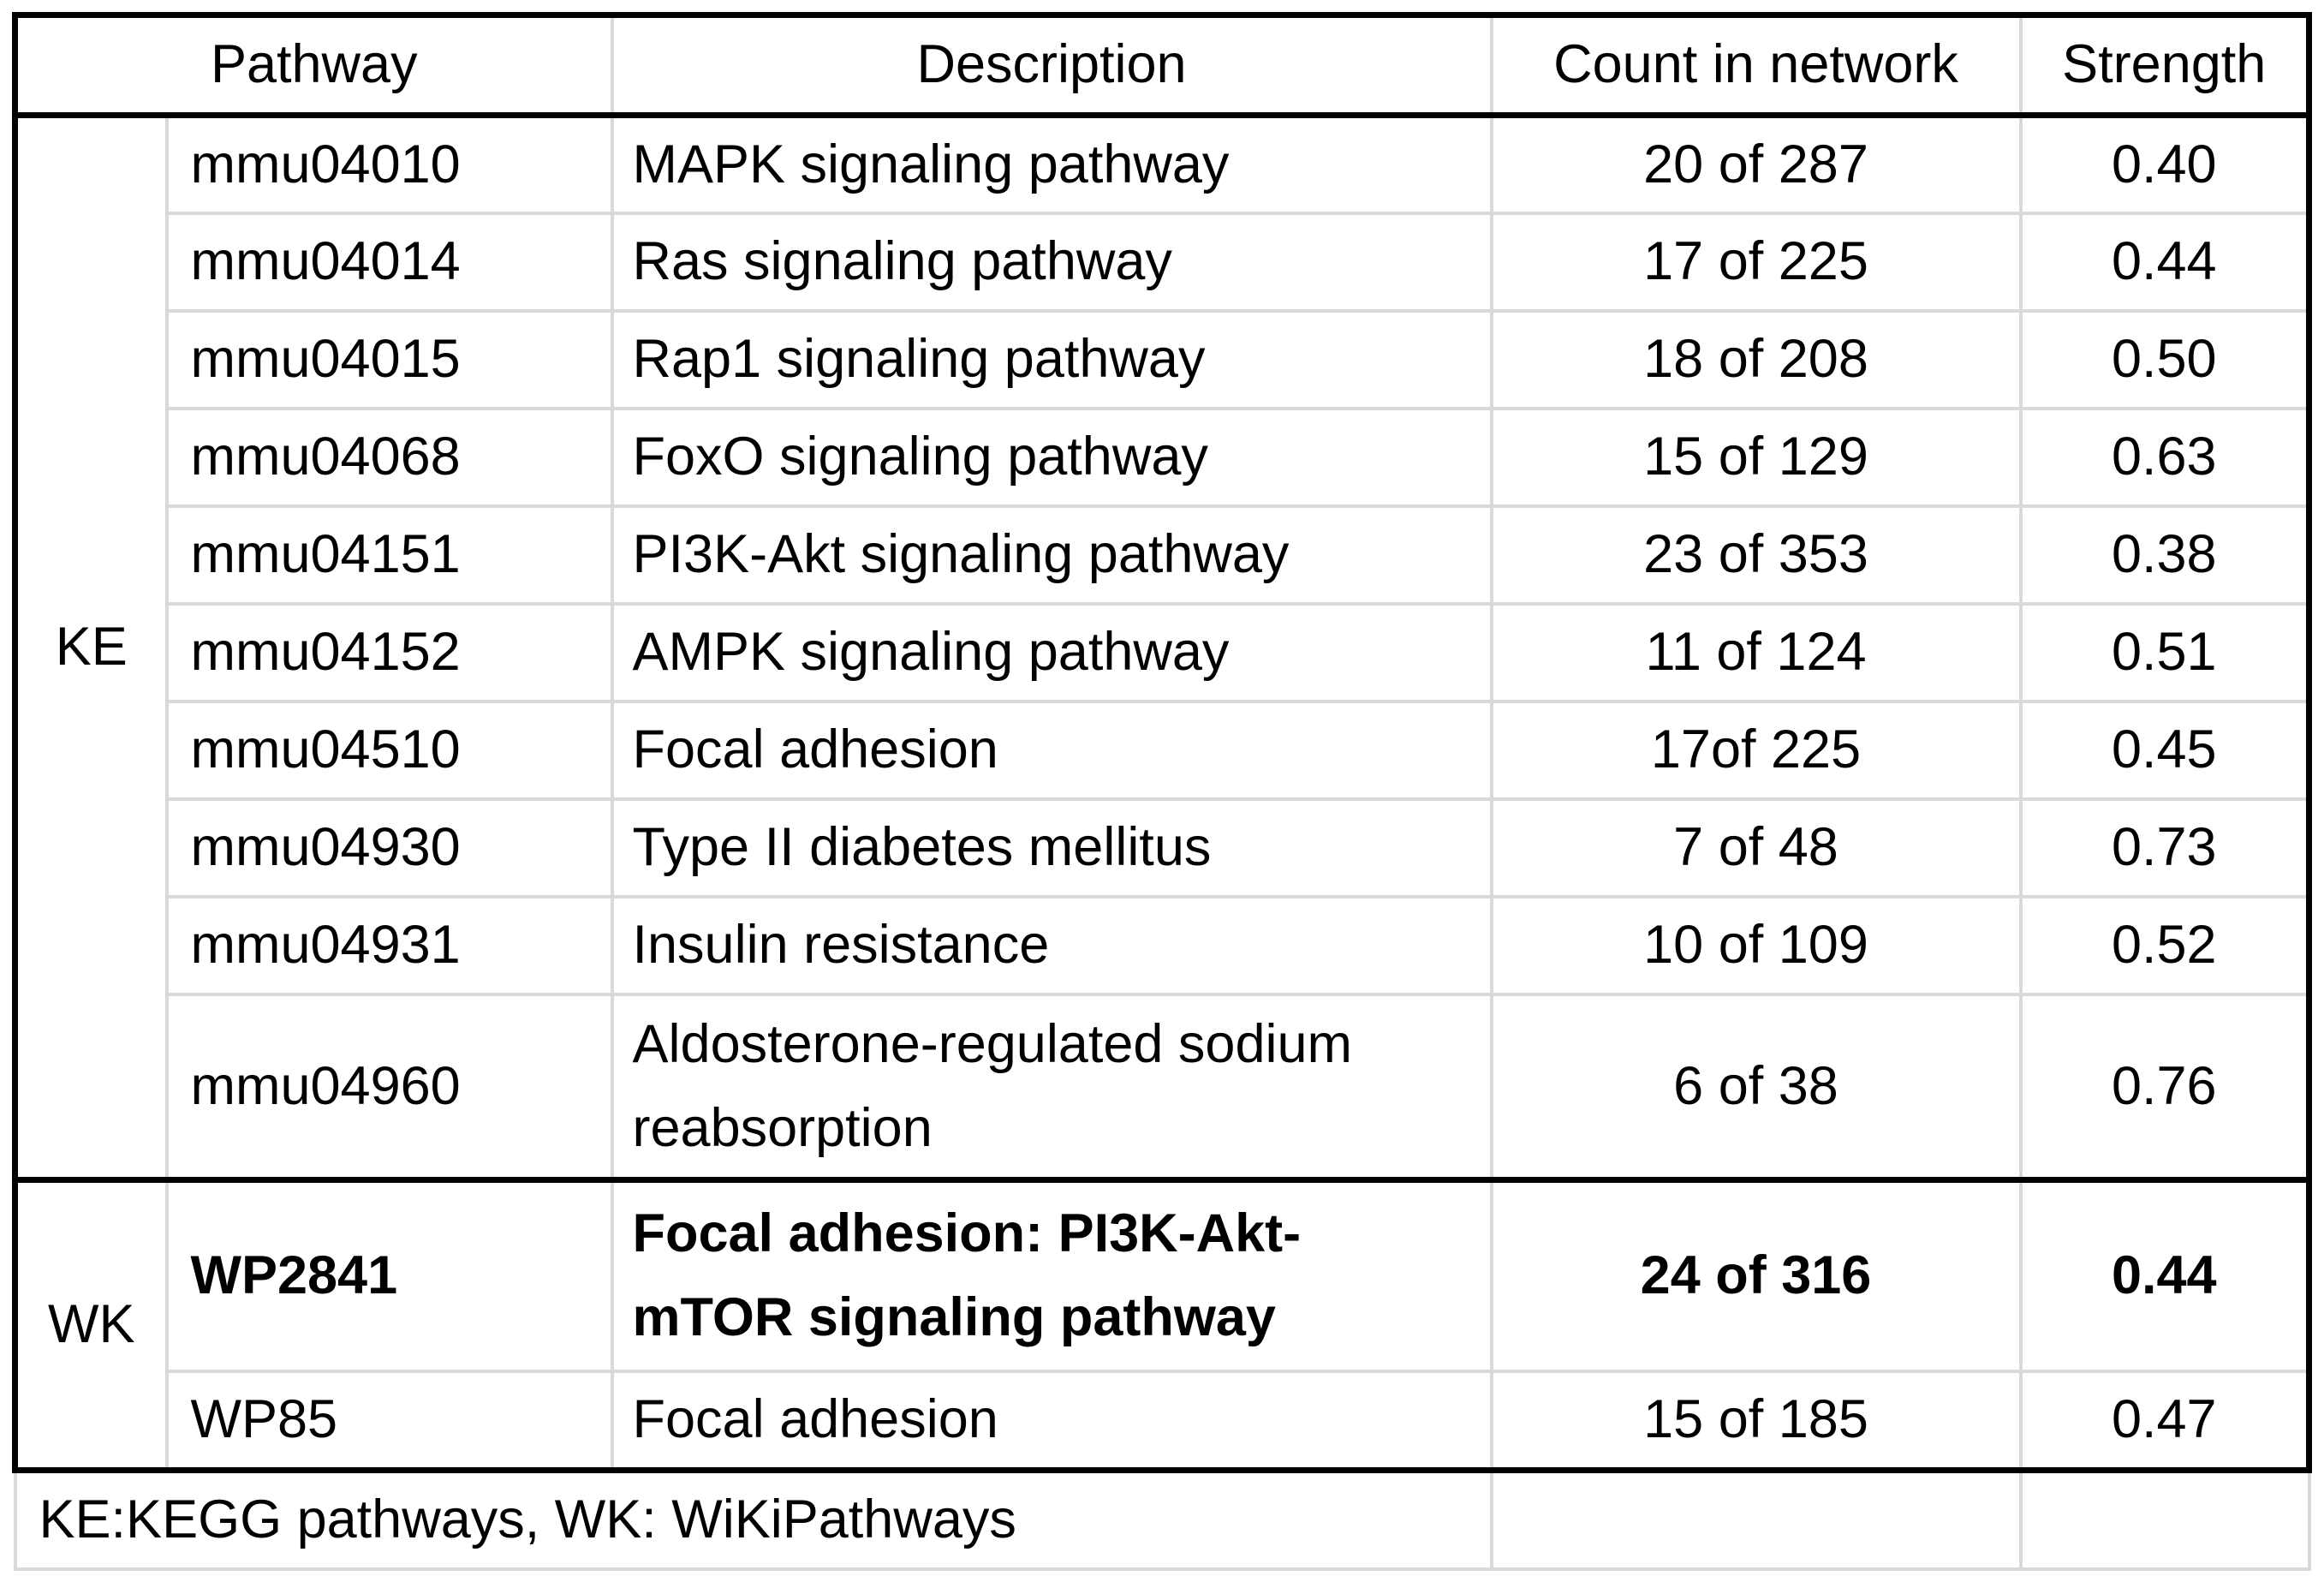 The image size is (2324, 1582). I want to click on count-cell: 15 of 185, so click(1756, 1421).